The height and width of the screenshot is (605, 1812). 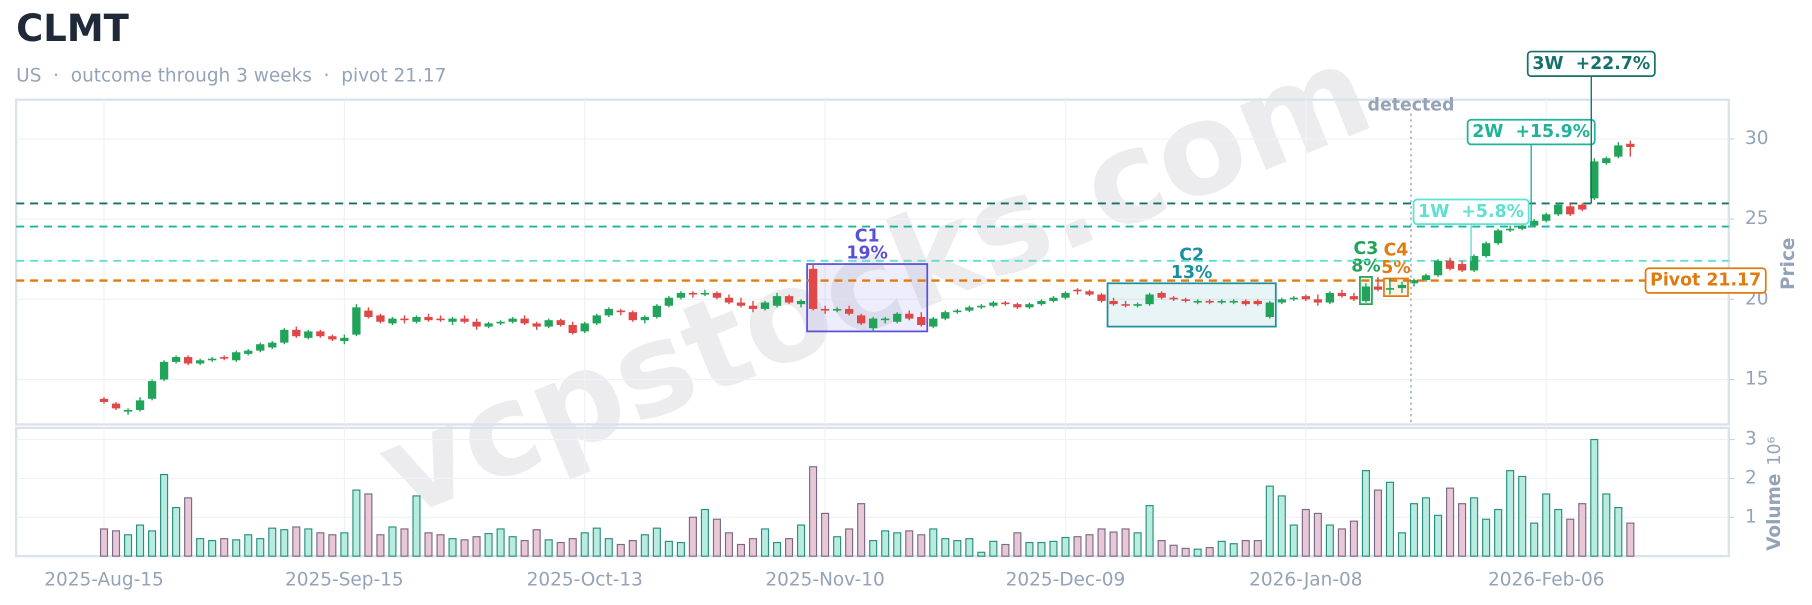 What do you see at coordinates (1751, 516) in the screenshot?
I see `y2-tick-label: 1` at bounding box center [1751, 516].